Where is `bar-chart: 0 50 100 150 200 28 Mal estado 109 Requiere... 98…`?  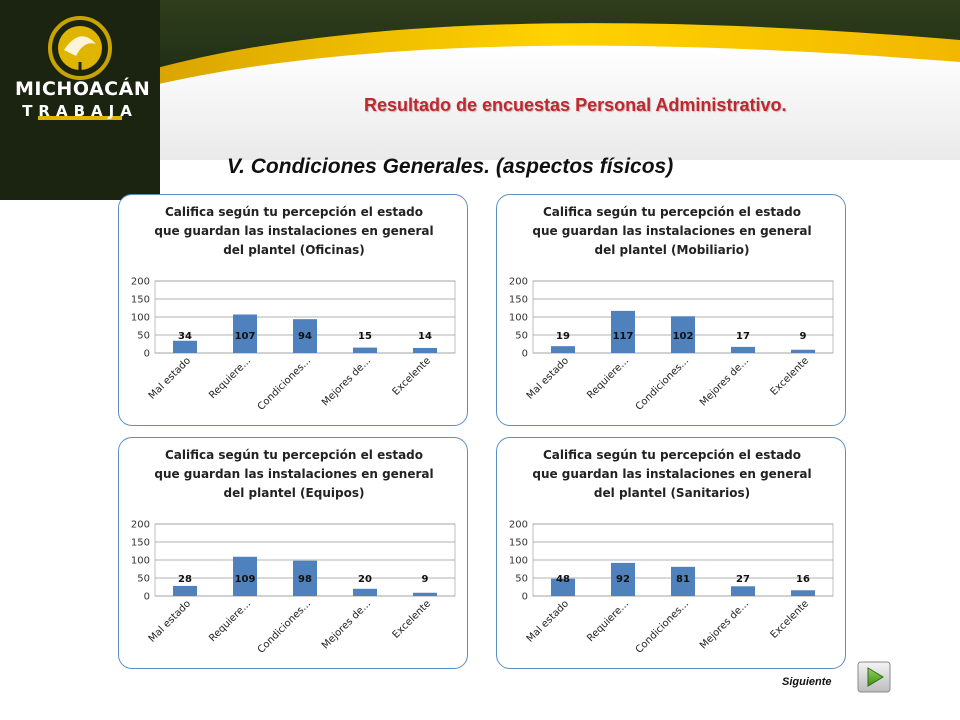
bar-chart: 0 50 100 150 200 28 Mal estado 109 Requiere... 98… is located at coordinates (293, 588).